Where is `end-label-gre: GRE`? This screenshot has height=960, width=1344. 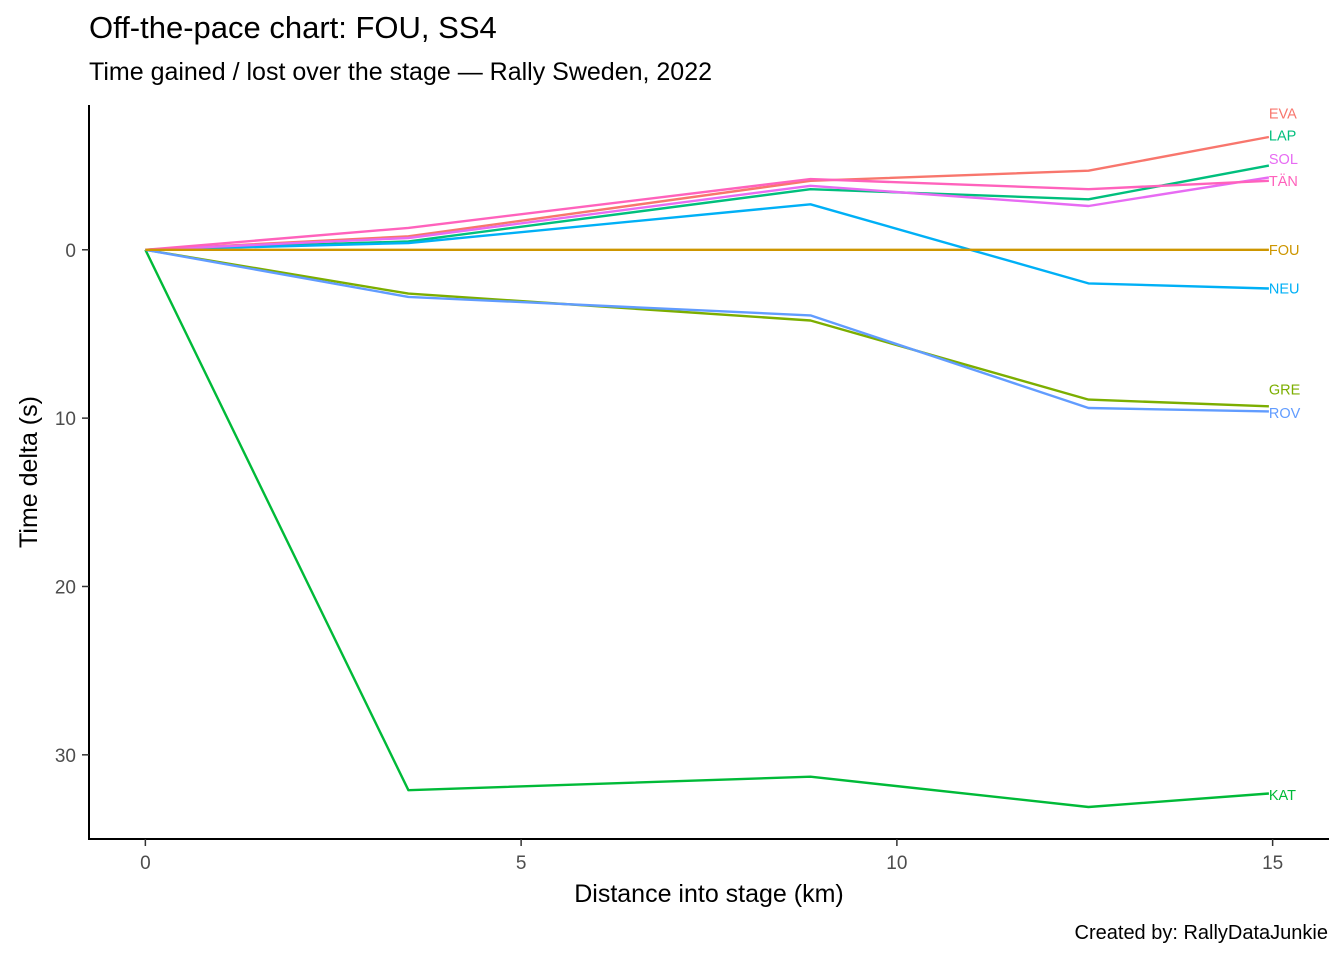
end-label-gre: GRE is located at coordinates (1285, 391).